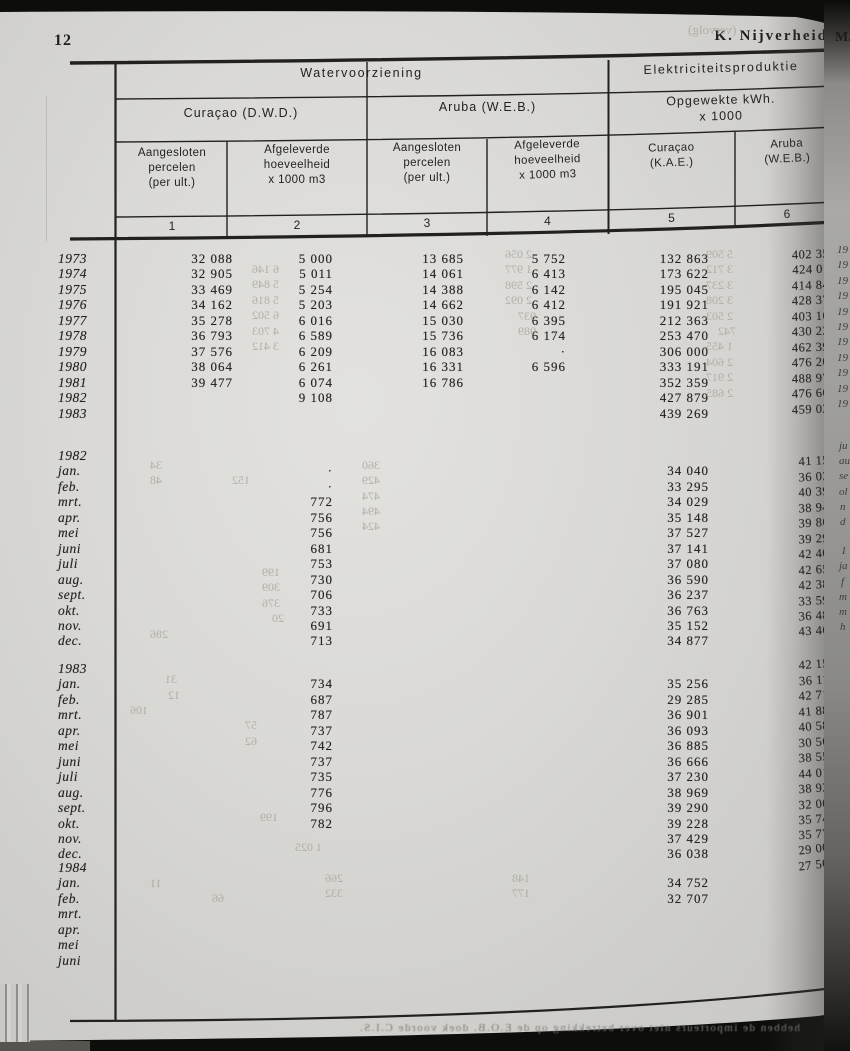 The height and width of the screenshot is (1051, 850). I want to click on cell-col5: 37 429, so click(688, 838).